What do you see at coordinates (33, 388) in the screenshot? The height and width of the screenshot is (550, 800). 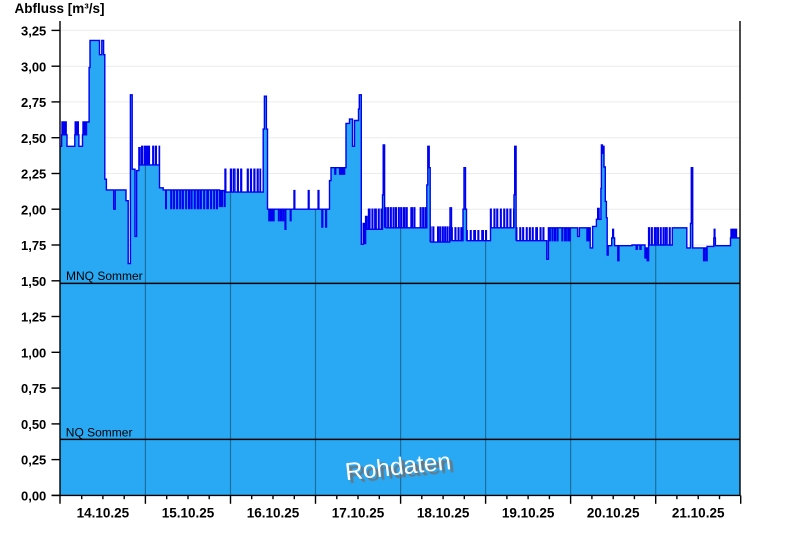 I see `svg-text: 0,75` at bounding box center [33, 388].